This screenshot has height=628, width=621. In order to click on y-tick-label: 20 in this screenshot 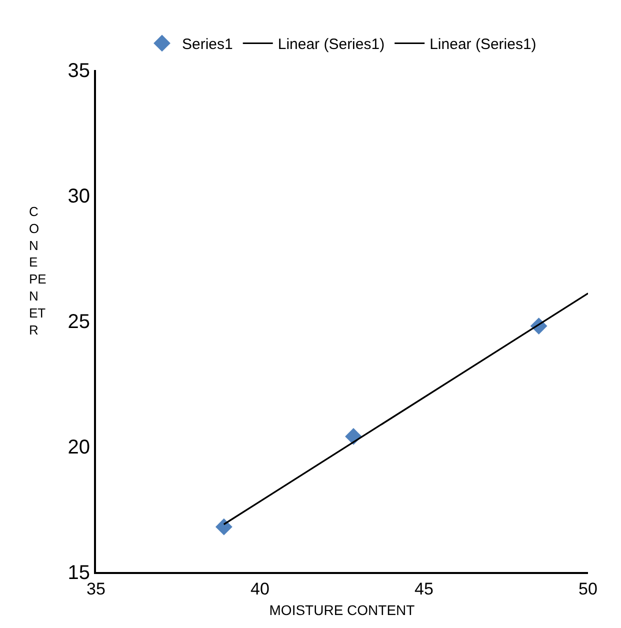, I will do `click(79, 447)`.